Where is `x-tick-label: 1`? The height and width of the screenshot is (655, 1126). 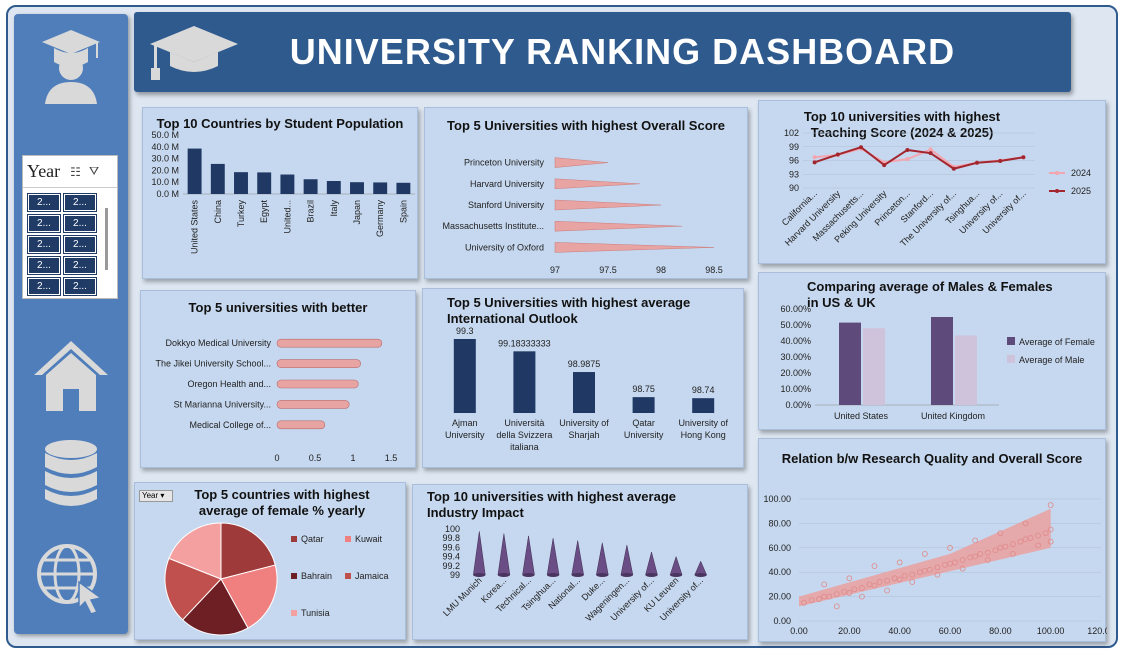
x-tick-label: 1 is located at coordinates (352, 458).